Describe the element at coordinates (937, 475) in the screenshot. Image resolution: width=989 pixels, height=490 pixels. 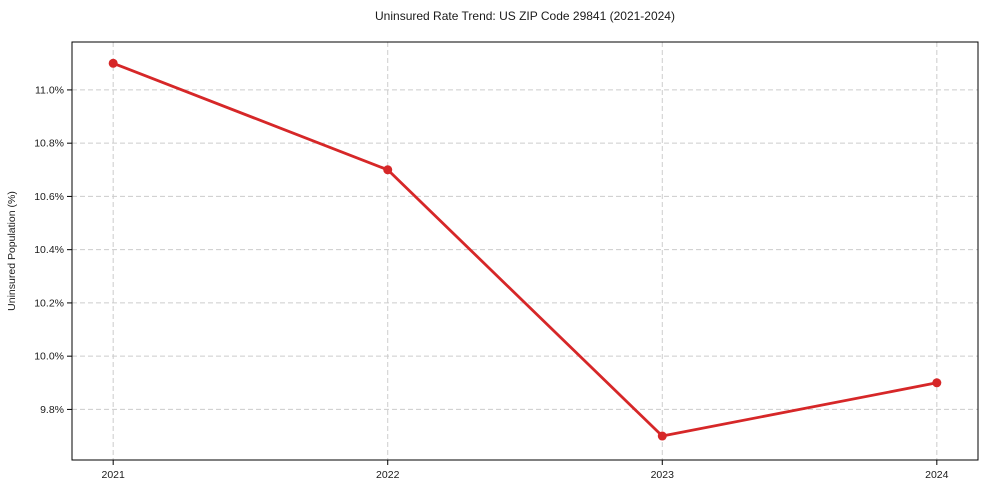
I see `x-tick-label: 2024` at that location.